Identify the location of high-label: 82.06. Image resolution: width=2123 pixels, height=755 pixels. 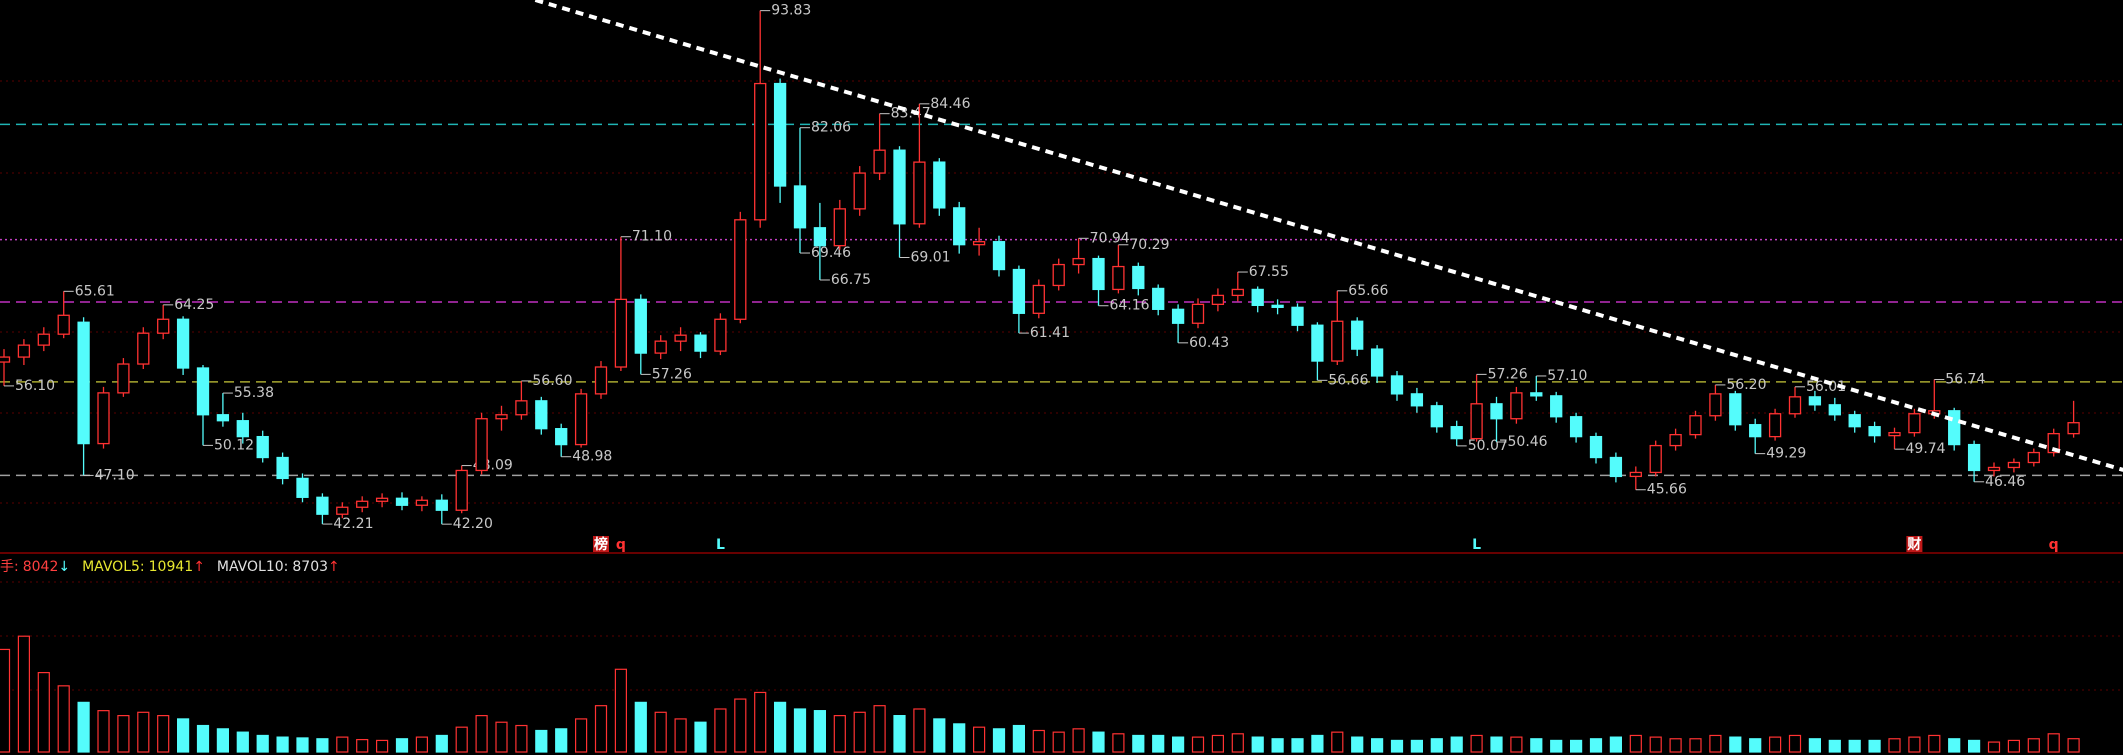
(831, 128).